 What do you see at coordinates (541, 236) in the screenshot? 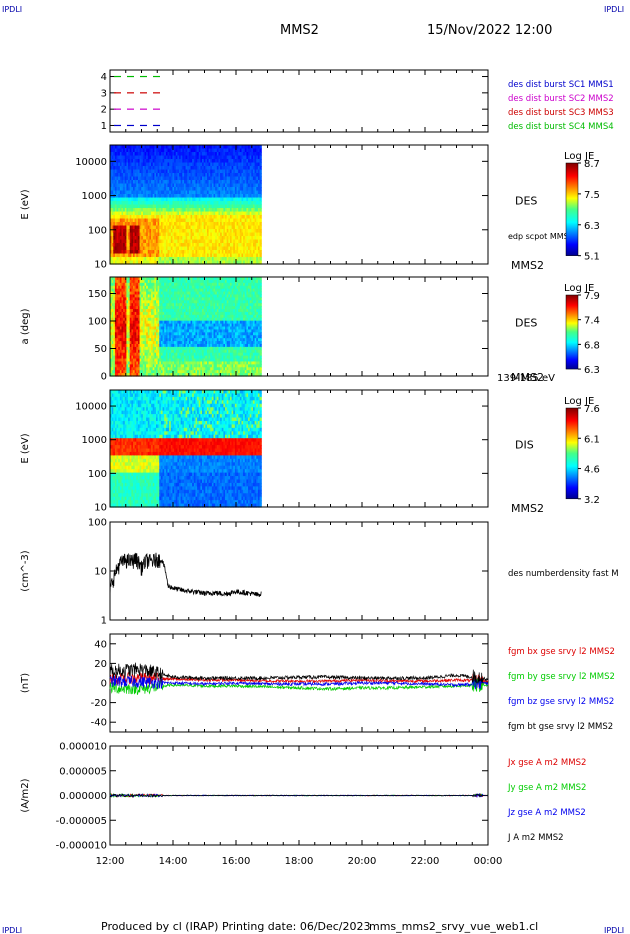
I see `des-energy-extra-label: edp scpot MMS2` at bounding box center [541, 236].